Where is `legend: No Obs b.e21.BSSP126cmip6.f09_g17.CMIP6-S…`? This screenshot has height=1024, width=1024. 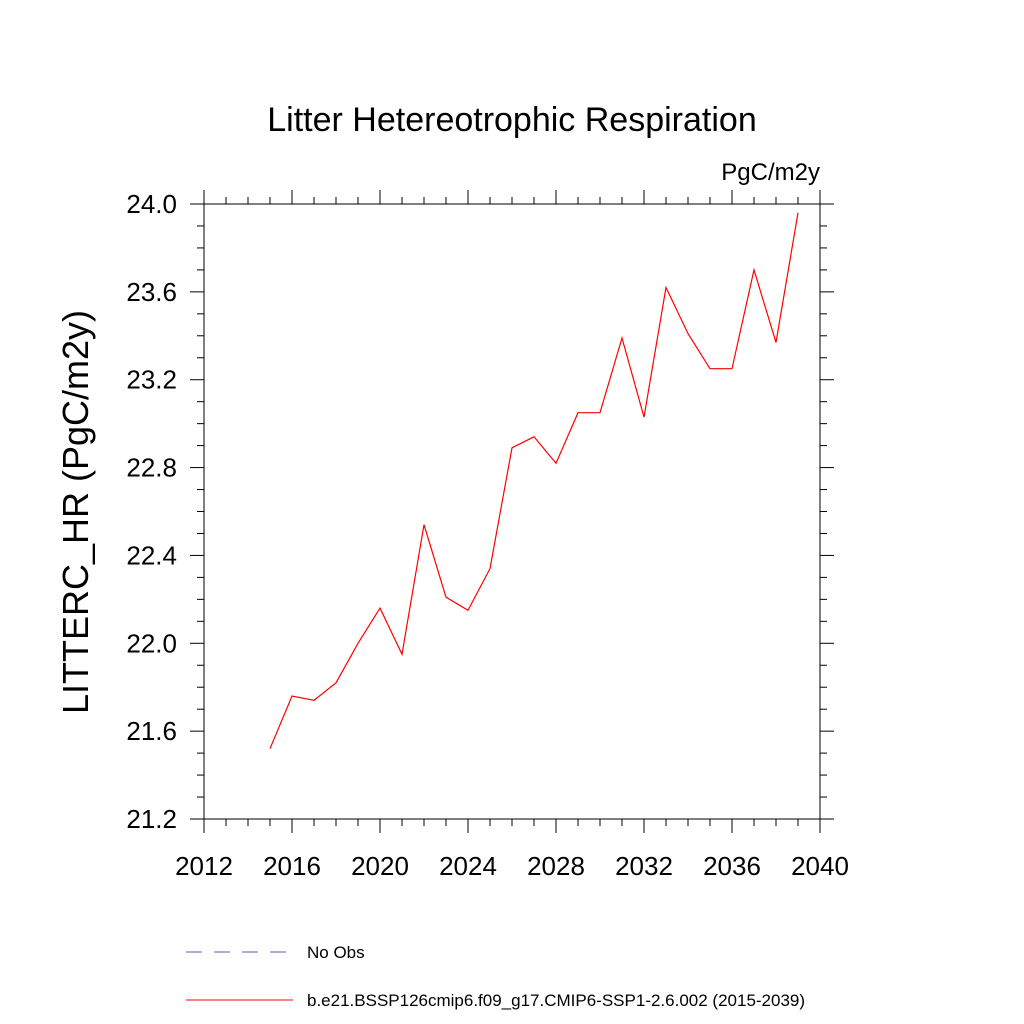
legend: No Obs b.e21.BSSP126cmip6.f09_g17.CMIP6-S… is located at coordinates (495, 976).